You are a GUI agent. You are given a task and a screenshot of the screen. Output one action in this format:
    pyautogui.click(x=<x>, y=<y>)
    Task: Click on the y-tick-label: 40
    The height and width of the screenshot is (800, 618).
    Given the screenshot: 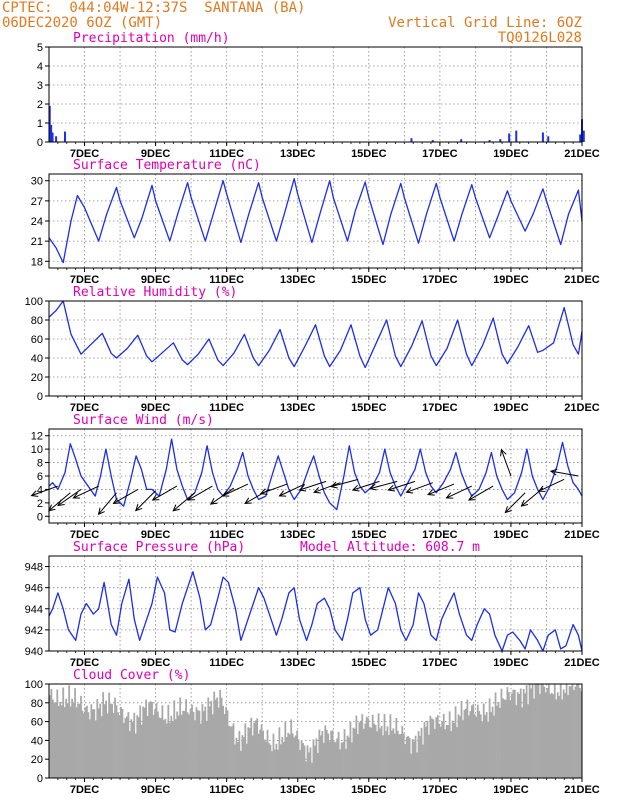 What is the action you would take?
    pyautogui.click(x=37, y=359)
    